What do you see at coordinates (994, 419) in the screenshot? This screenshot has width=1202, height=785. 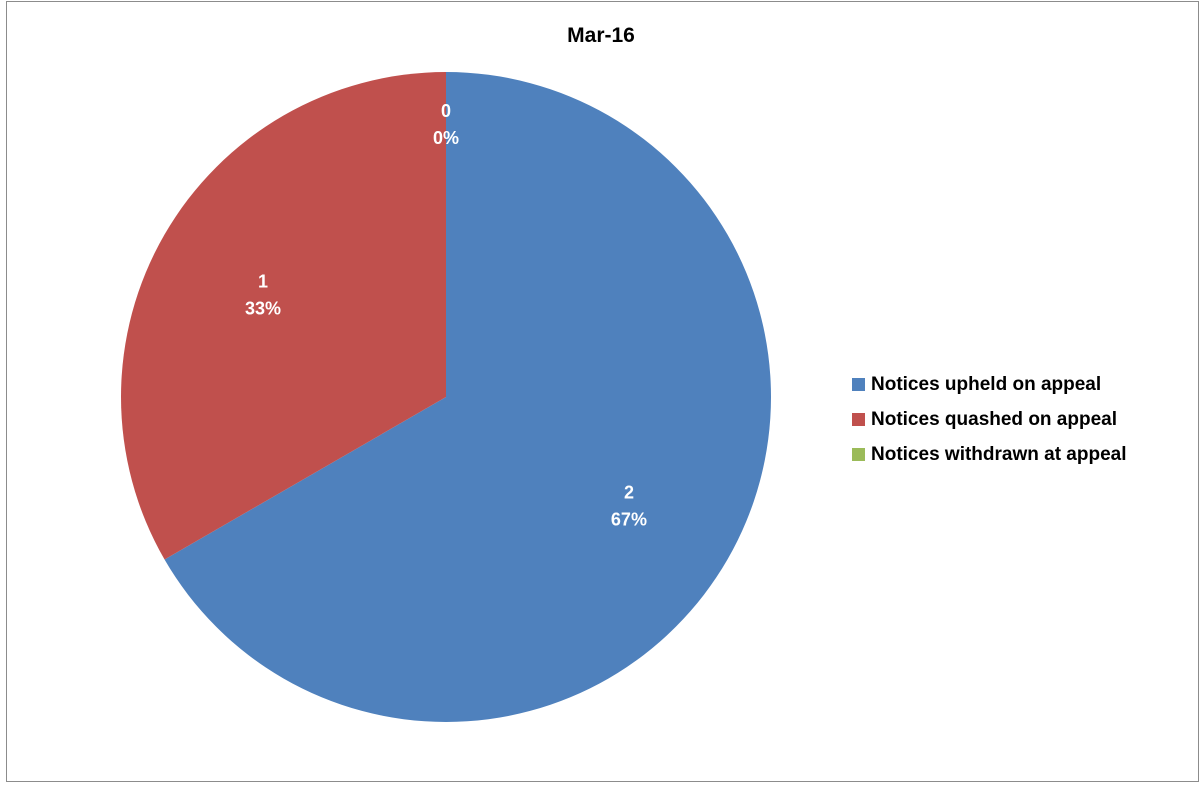 I see `legend-label-notices-quashed-on-appeal: Notices quashed on appeal` at bounding box center [994, 419].